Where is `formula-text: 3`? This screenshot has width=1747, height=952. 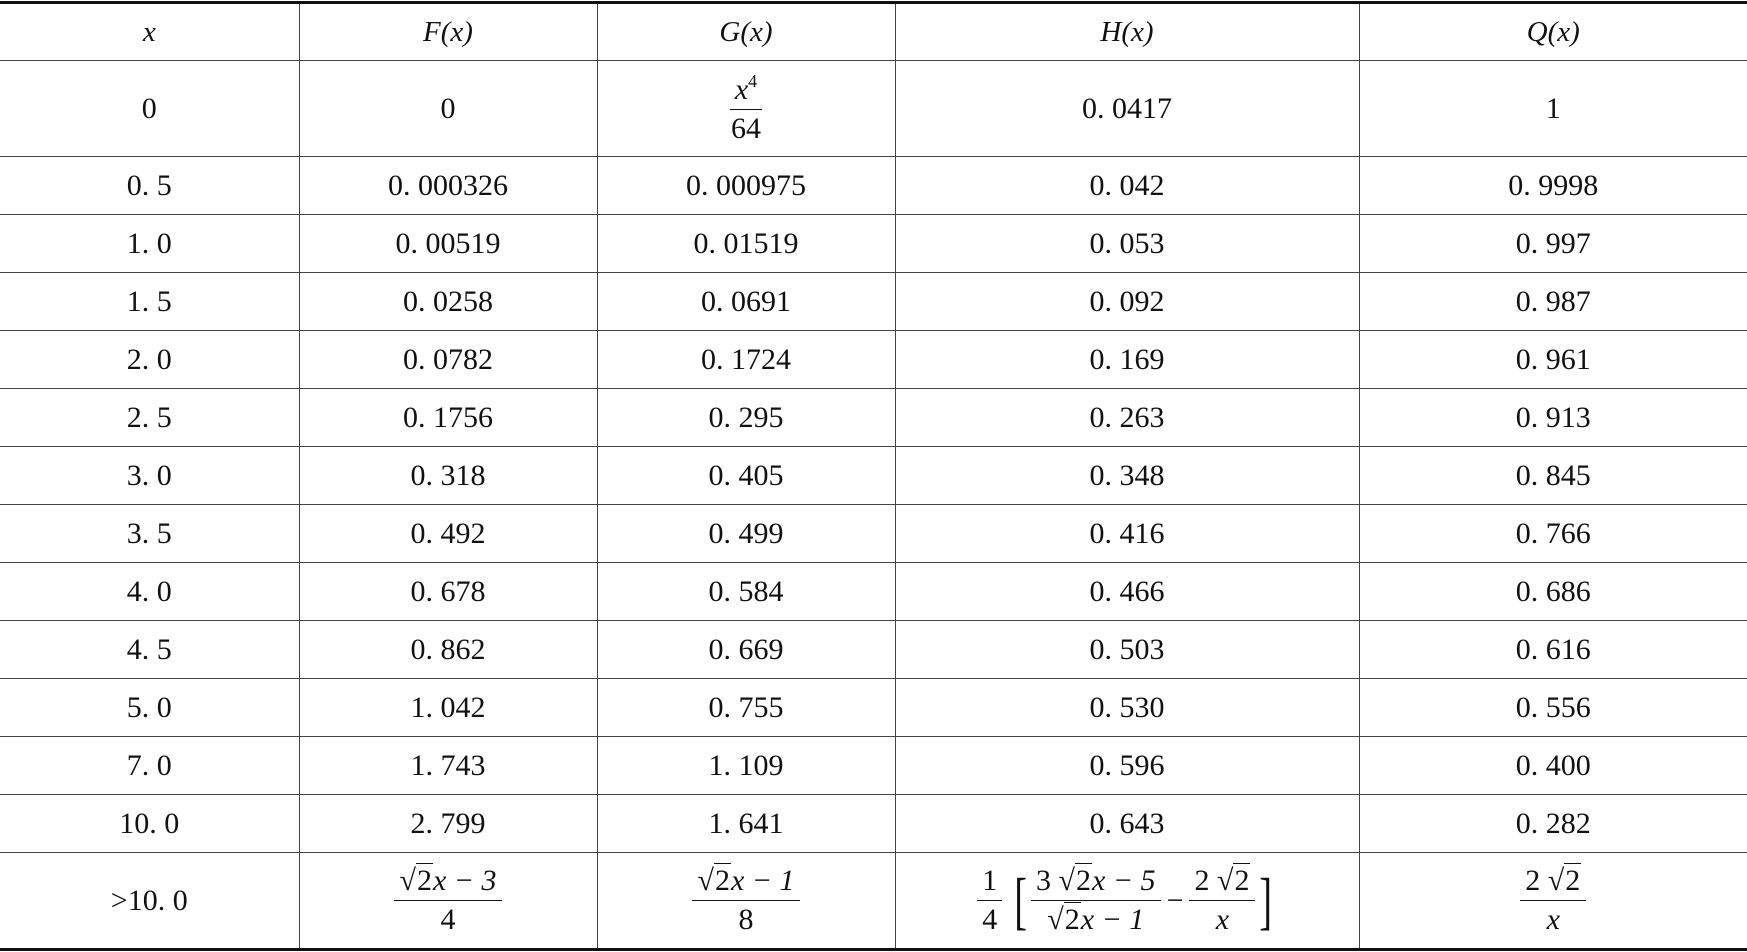 formula-text: 3 is located at coordinates (1044, 880).